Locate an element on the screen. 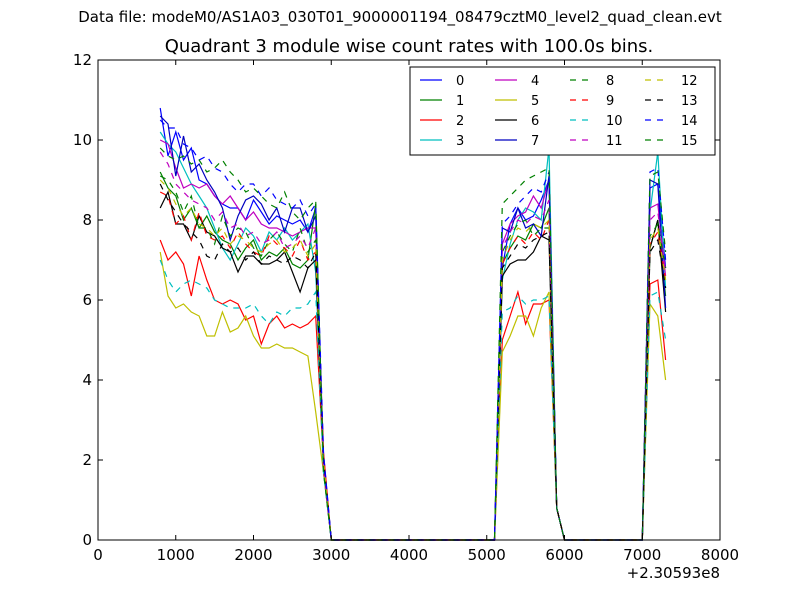 This screenshot has height=600, width=800. y-tick-label: 12 is located at coordinates (82, 60).